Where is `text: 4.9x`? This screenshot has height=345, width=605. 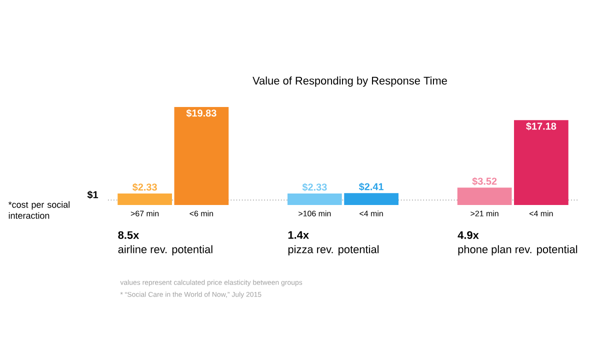 text: 4.9x is located at coordinates (468, 235).